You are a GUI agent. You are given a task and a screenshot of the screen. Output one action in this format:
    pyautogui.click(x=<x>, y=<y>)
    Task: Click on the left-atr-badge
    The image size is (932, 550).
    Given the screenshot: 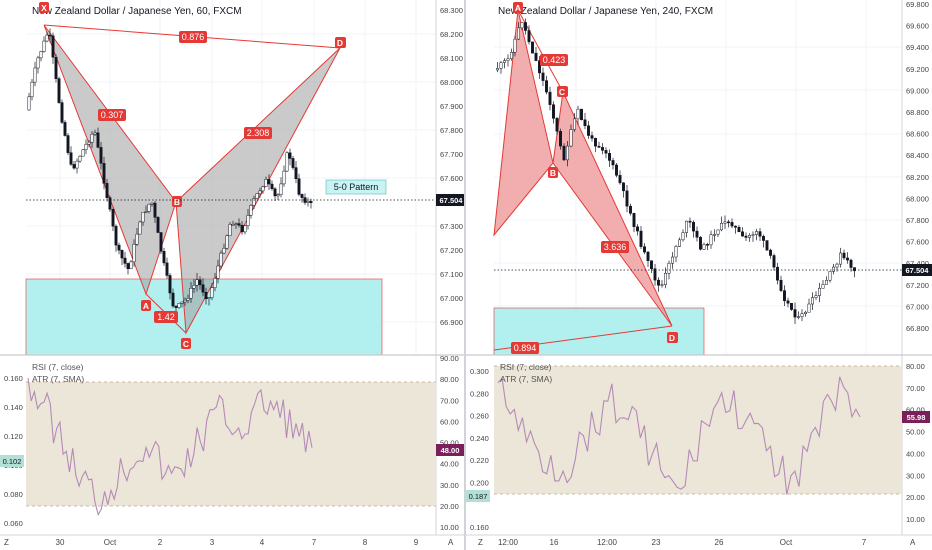 What is the action you would take?
    pyautogui.click(x=12, y=461)
    